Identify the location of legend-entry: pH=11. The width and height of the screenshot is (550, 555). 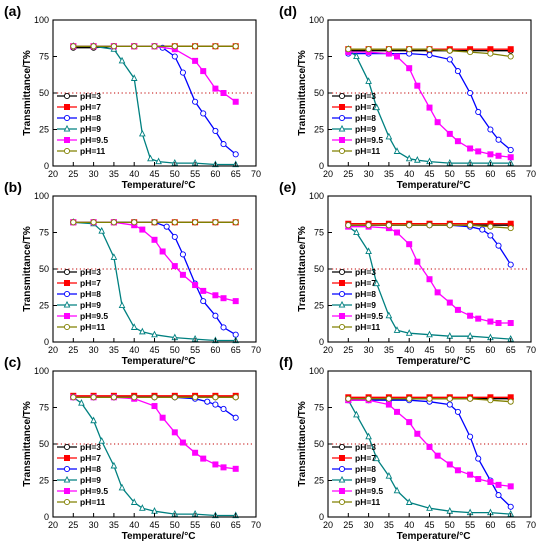
(368, 151).